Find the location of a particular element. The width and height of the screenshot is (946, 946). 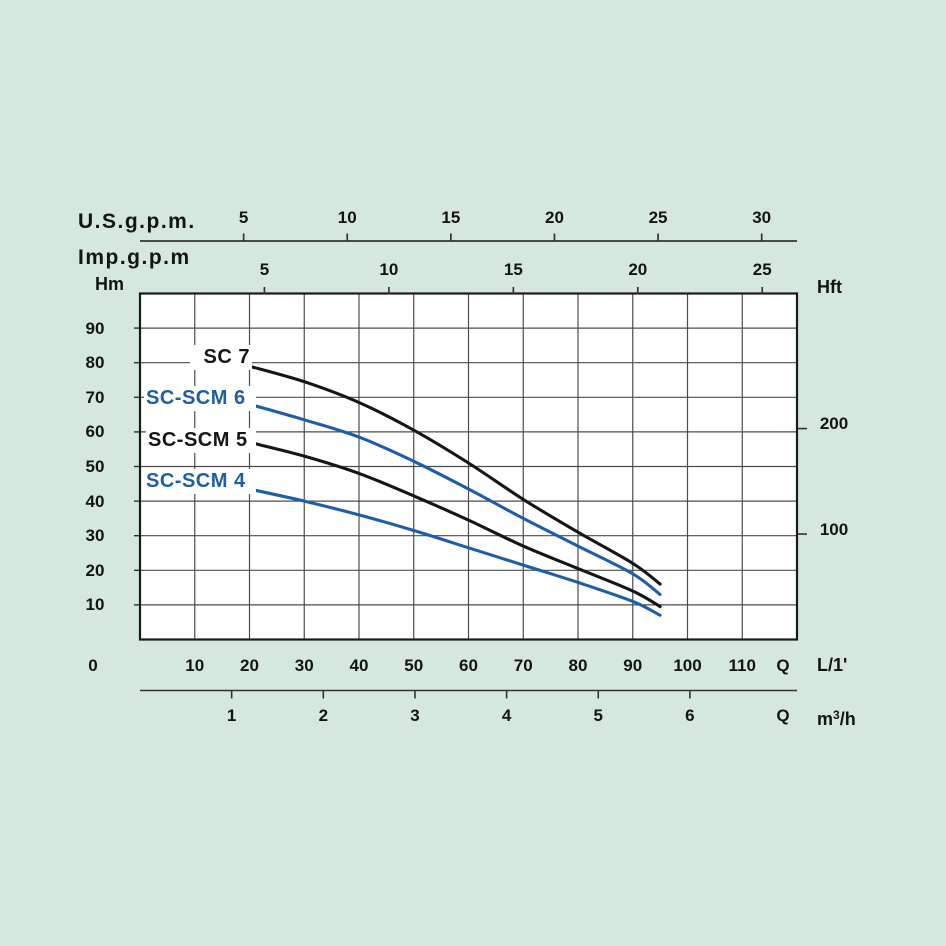

hm-axis-ticks is located at coordinates (136, 466).